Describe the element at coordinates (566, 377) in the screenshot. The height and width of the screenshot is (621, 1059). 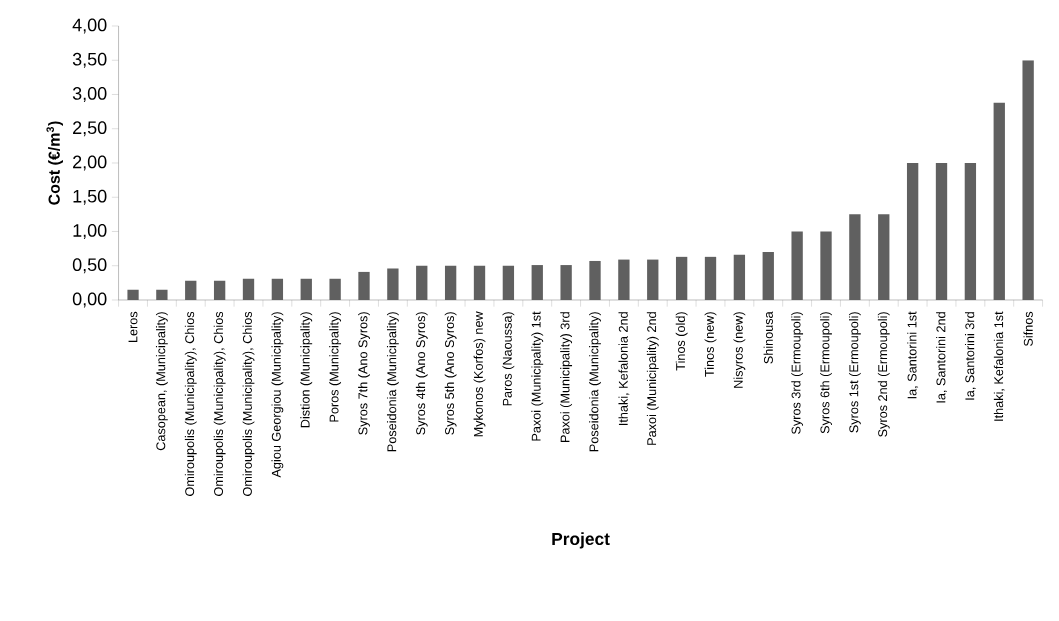
I see `x-tick-label: Paxoi (Municipality) 3rd` at that location.